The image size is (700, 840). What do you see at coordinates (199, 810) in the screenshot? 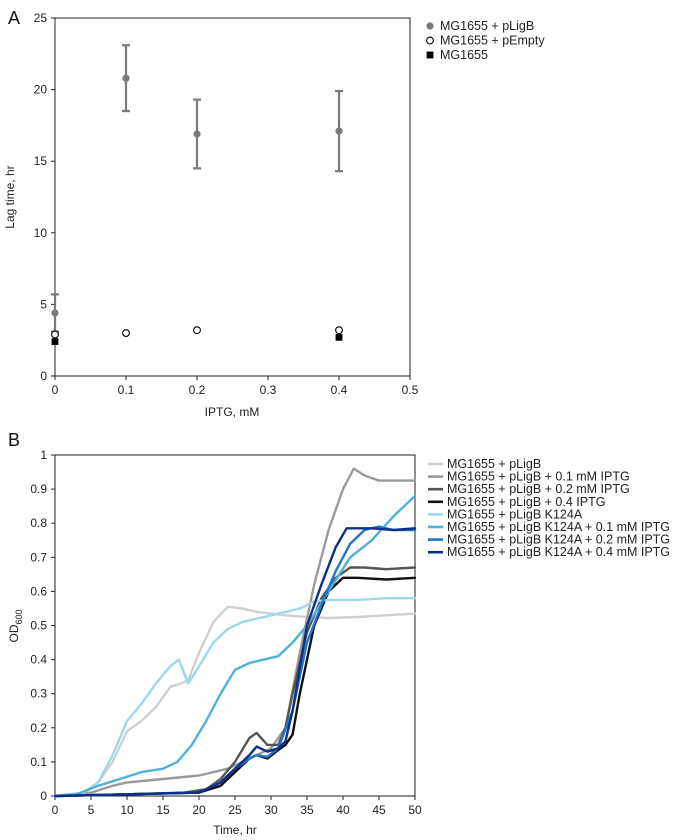
I see `panel-b-x-tick-label: 20` at bounding box center [199, 810].